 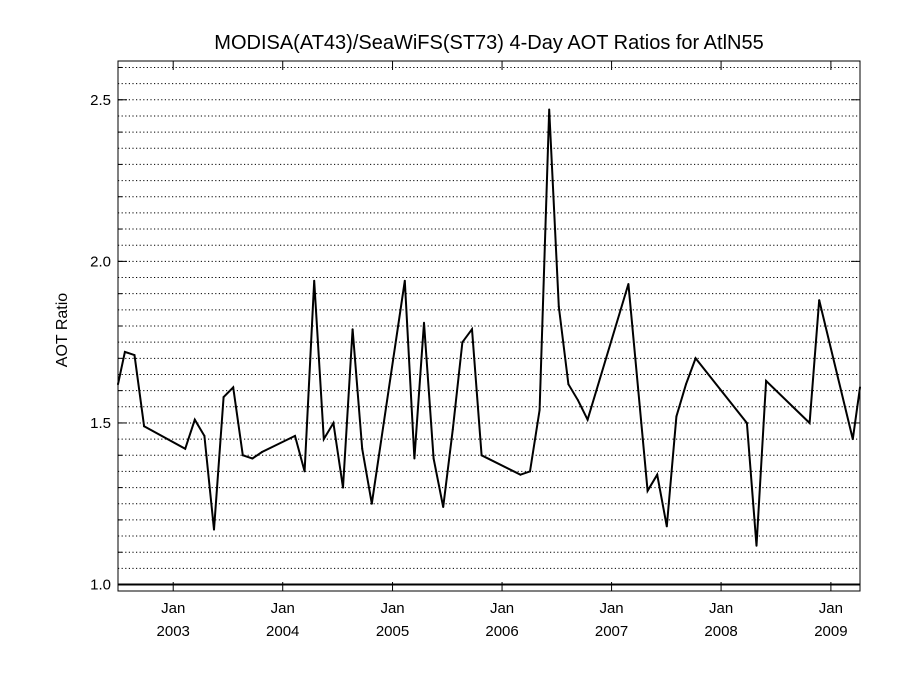 I want to click on y-axis-label: AOT Ratio, so click(x=62, y=330).